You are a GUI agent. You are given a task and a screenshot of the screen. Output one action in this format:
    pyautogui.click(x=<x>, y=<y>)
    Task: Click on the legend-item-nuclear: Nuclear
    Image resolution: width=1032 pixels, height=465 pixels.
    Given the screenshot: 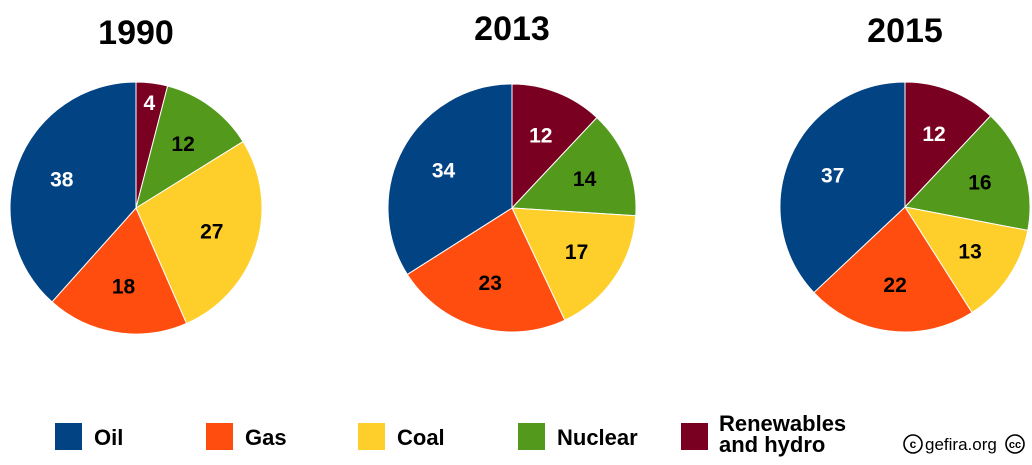 What is the action you would take?
    pyautogui.click(x=578, y=436)
    